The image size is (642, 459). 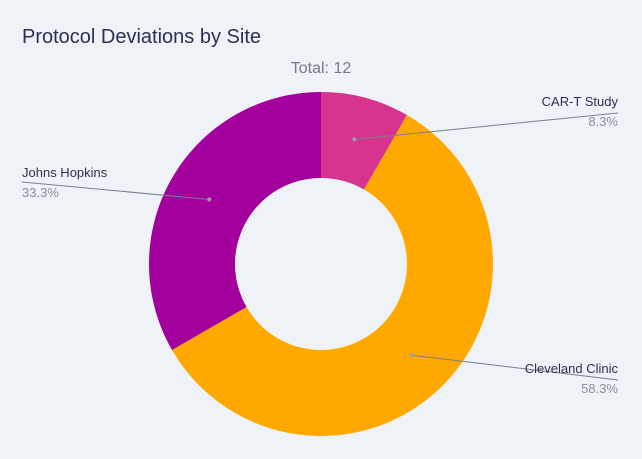 What do you see at coordinates (486, 126) in the screenshot?
I see `leader-line-car-t-study` at bounding box center [486, 126].